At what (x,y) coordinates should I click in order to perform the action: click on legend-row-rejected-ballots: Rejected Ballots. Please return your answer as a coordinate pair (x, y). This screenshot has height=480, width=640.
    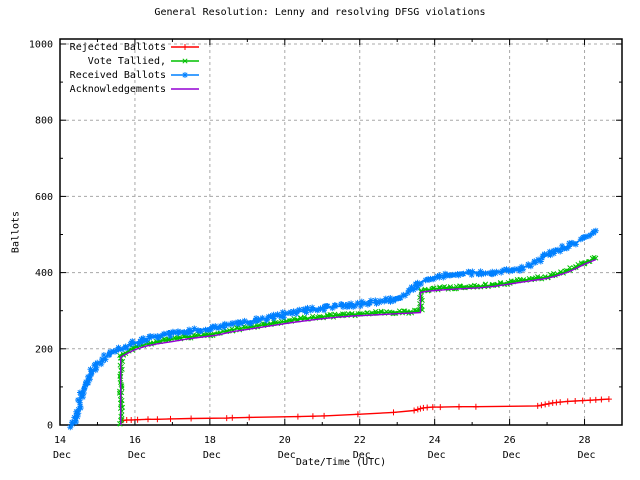
    Looking at the image, I should click on (133, 47).